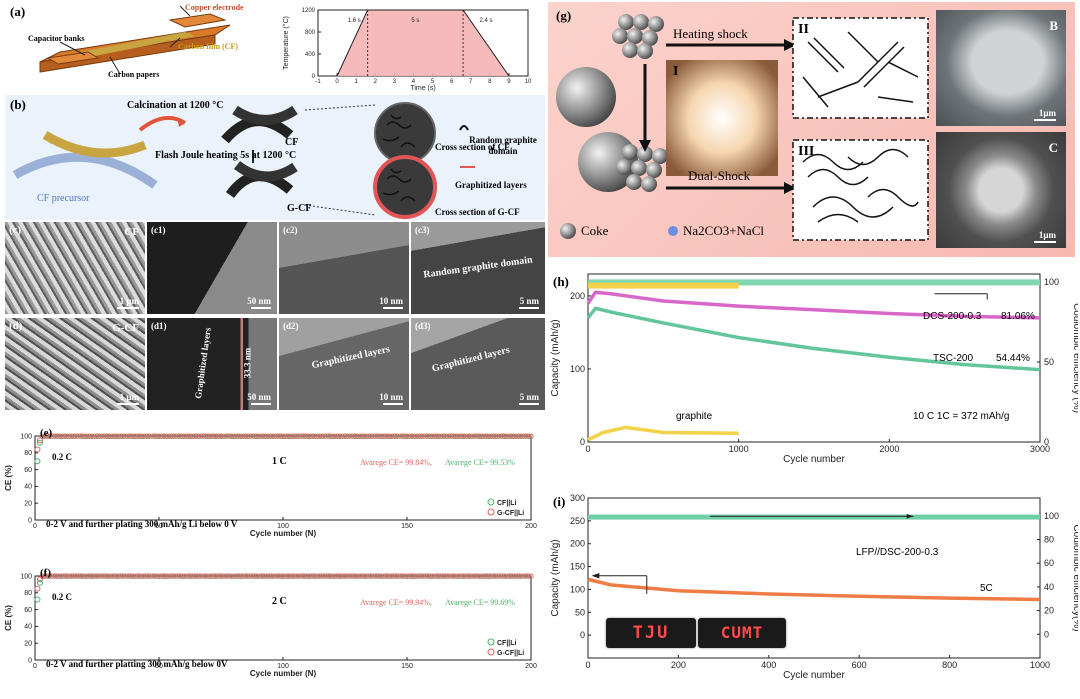  What do you see at coordinates (897, 552) in the screenshot?
I see `annot-lfp: LFP//DSC-200-0.3` at bounding box center [897, 552].